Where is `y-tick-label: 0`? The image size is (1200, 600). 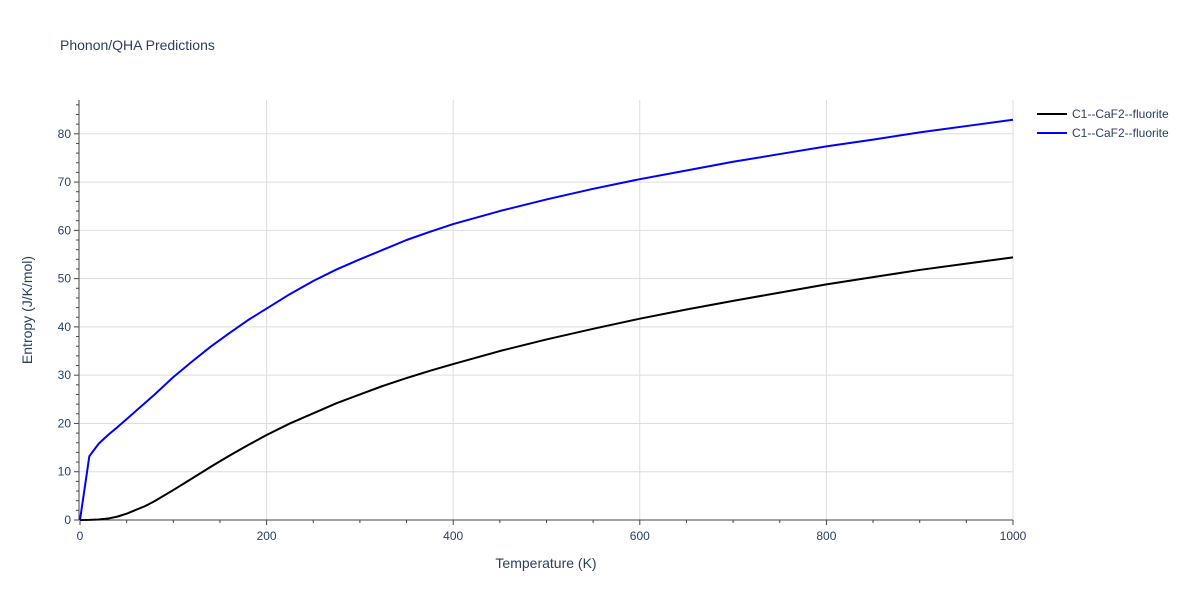 y-tick-label: 0 is located at coordinates (67, 520).